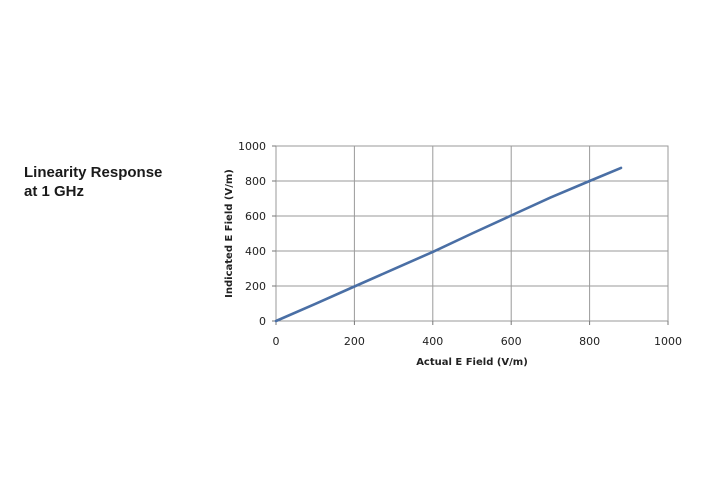 The width and height of the screenshot is (720, 500). Describe the element at coordinates (229, 233) in the screenshot. I see `y-axis-label: Indicated E Field (V/m)` at that location.